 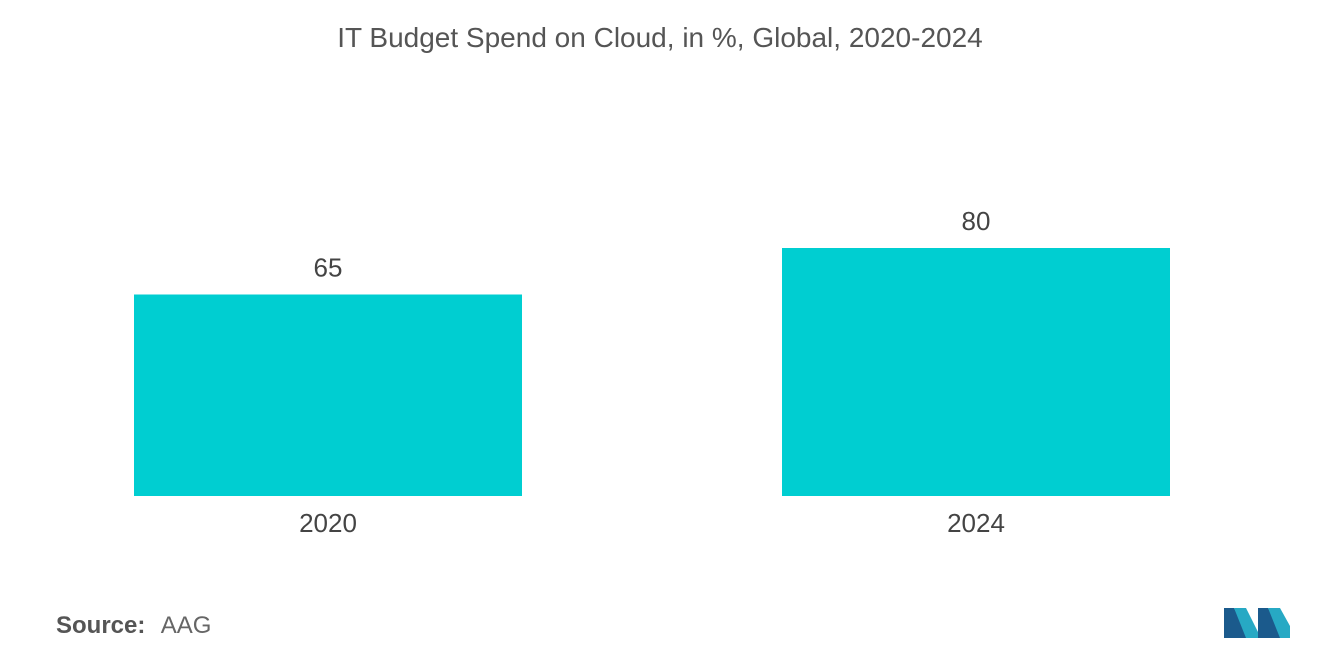 I want to click on x-tick-label-2020: 2020, so click(x=328, y=523).